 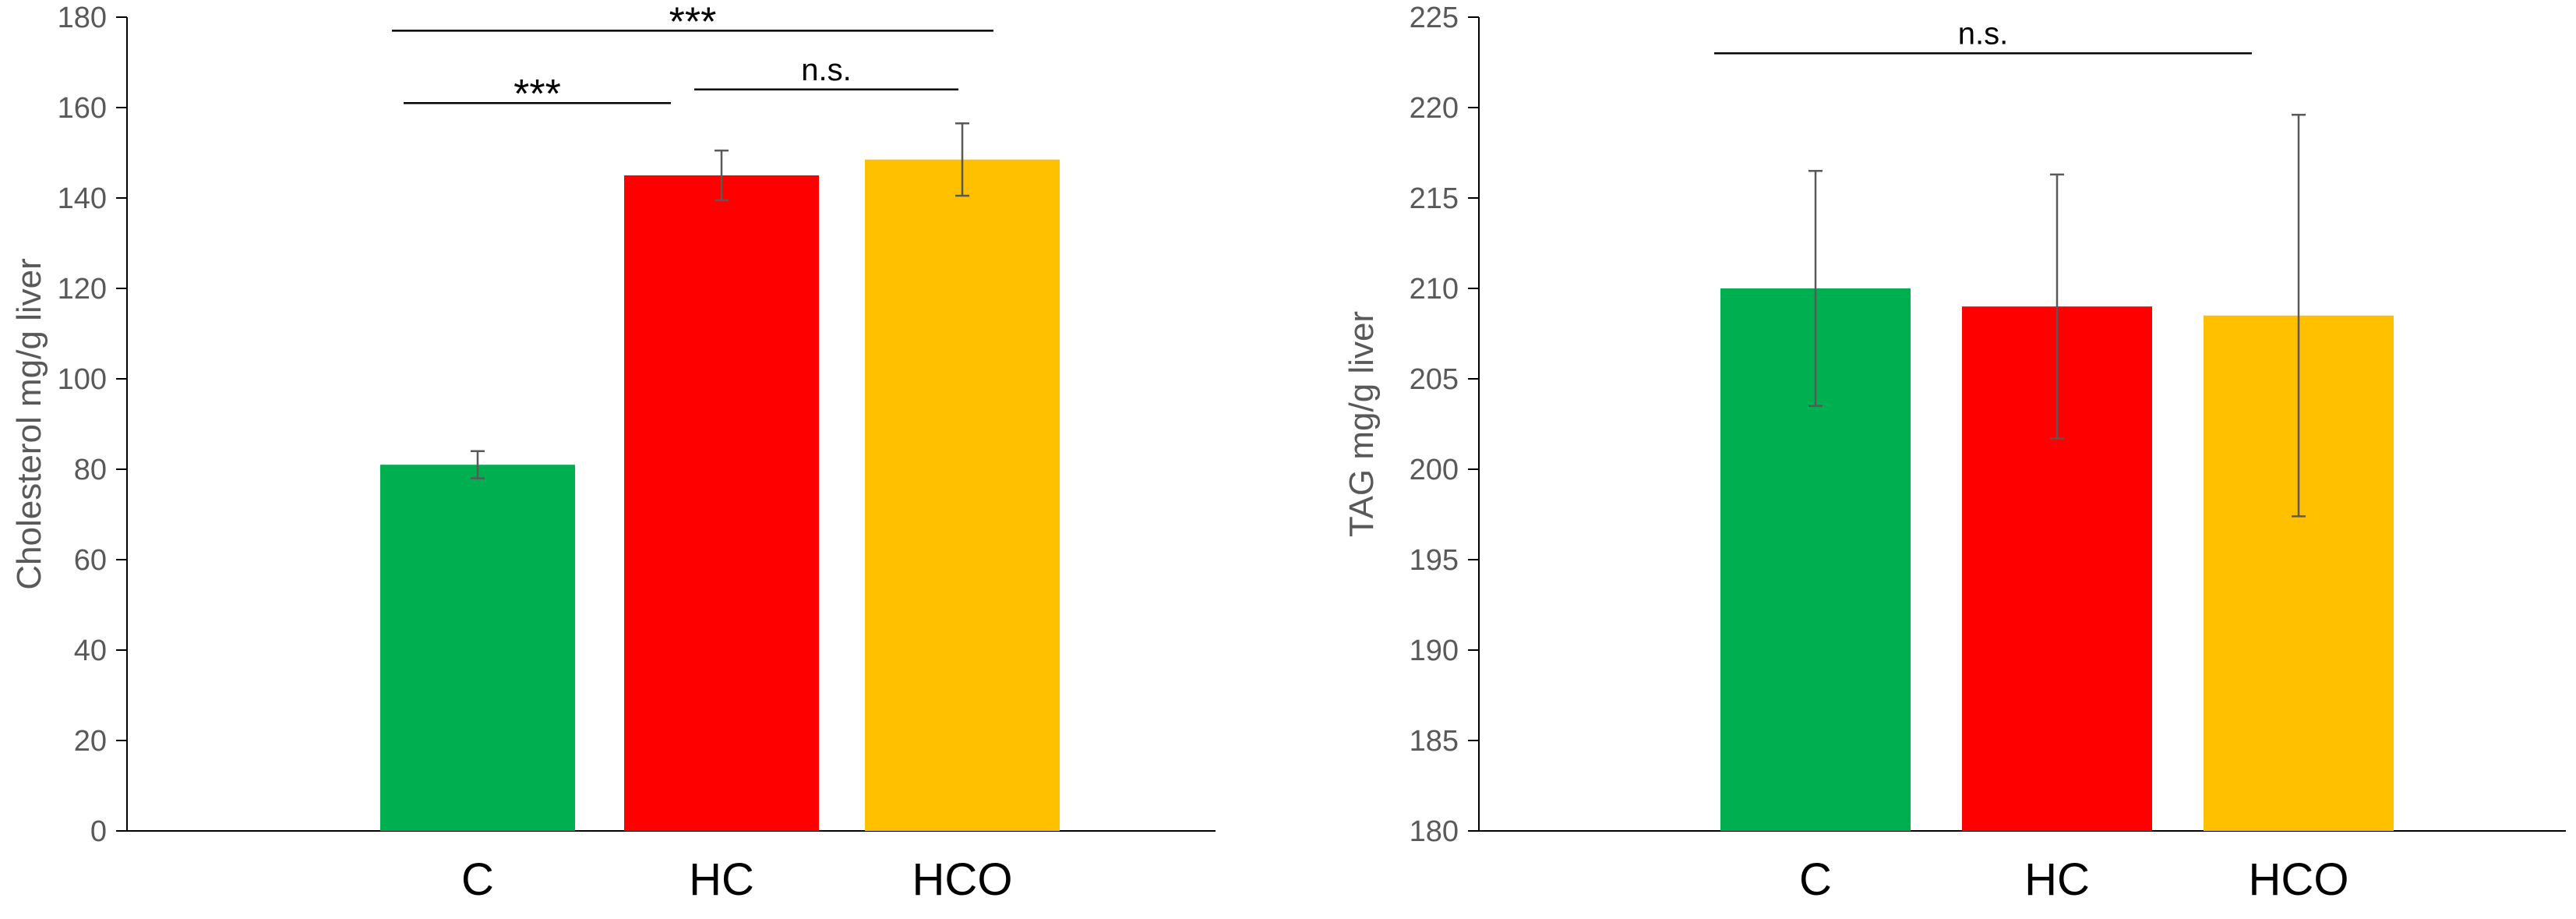 What do you see at coordinates (82, 379) in the screenshot?
I see `y-tick-label: 100` at bounding box center [82, 379].